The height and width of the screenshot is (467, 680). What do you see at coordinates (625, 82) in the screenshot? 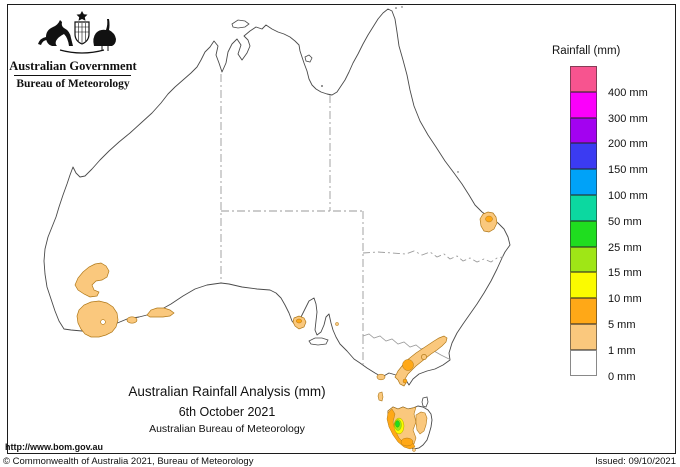
I see `legend-entry: 400 mm` at bounding box center [625, 82].